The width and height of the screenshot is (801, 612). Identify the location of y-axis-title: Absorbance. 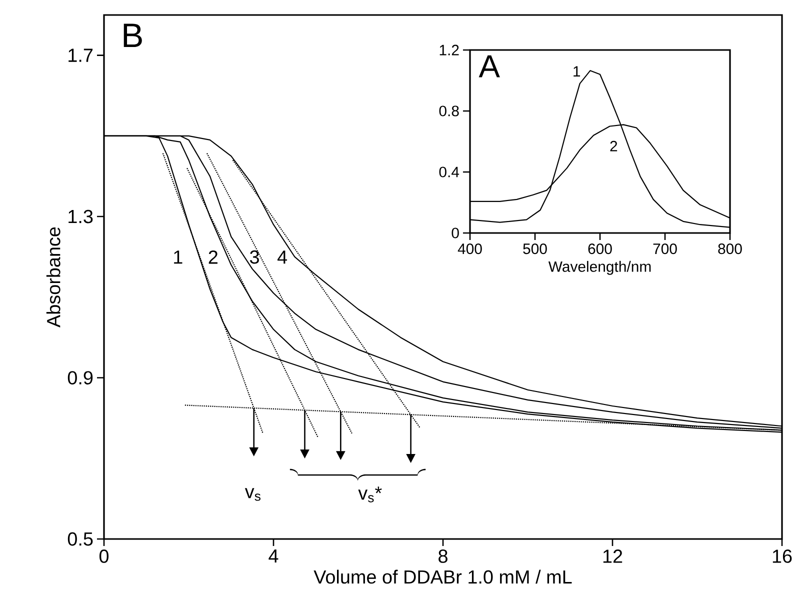
(53, 277).